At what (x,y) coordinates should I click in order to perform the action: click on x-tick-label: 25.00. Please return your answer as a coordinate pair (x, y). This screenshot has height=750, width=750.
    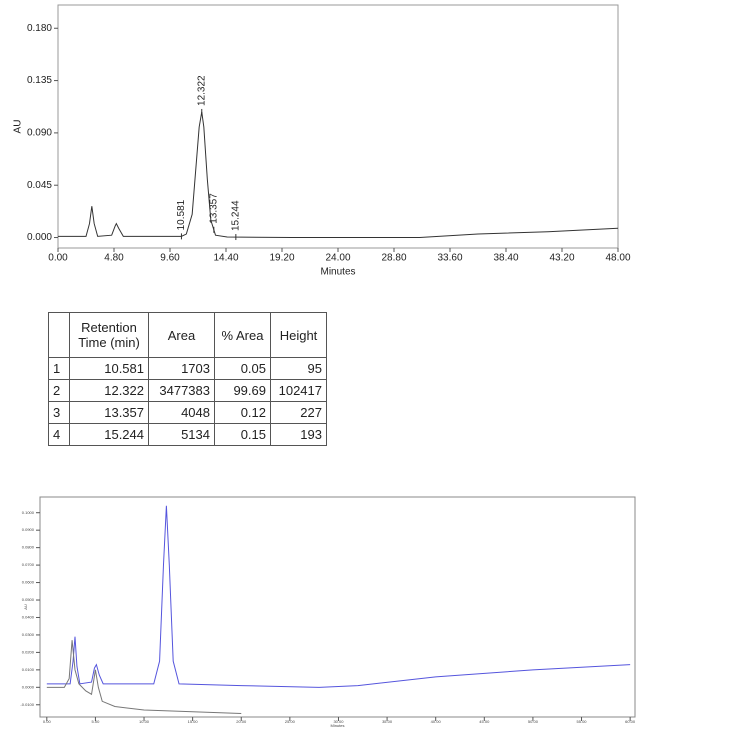
    Looking at the image, I should click on (290, 721).